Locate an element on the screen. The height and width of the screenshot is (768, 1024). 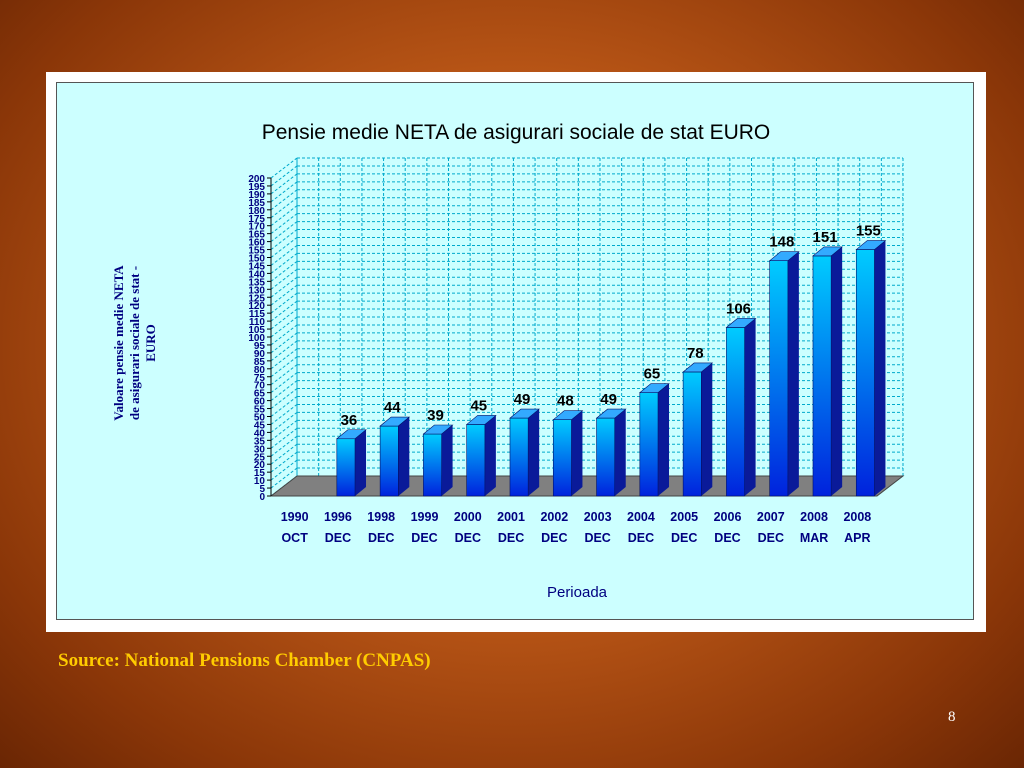
data-label: 106 is located at coordinates (738, 308).